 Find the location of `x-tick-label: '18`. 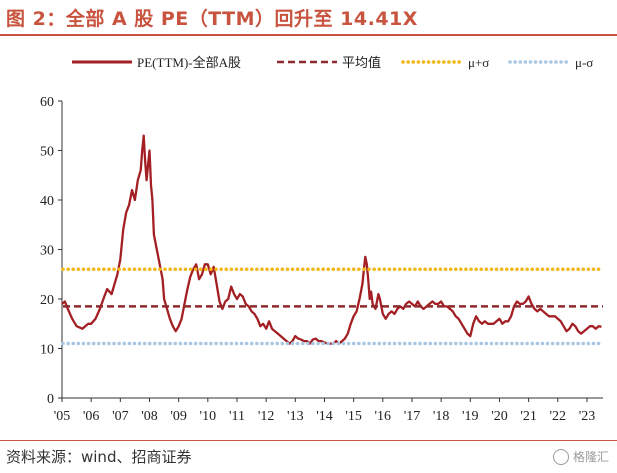

x-tick-label: '18 is located at coordinates (441, 416).